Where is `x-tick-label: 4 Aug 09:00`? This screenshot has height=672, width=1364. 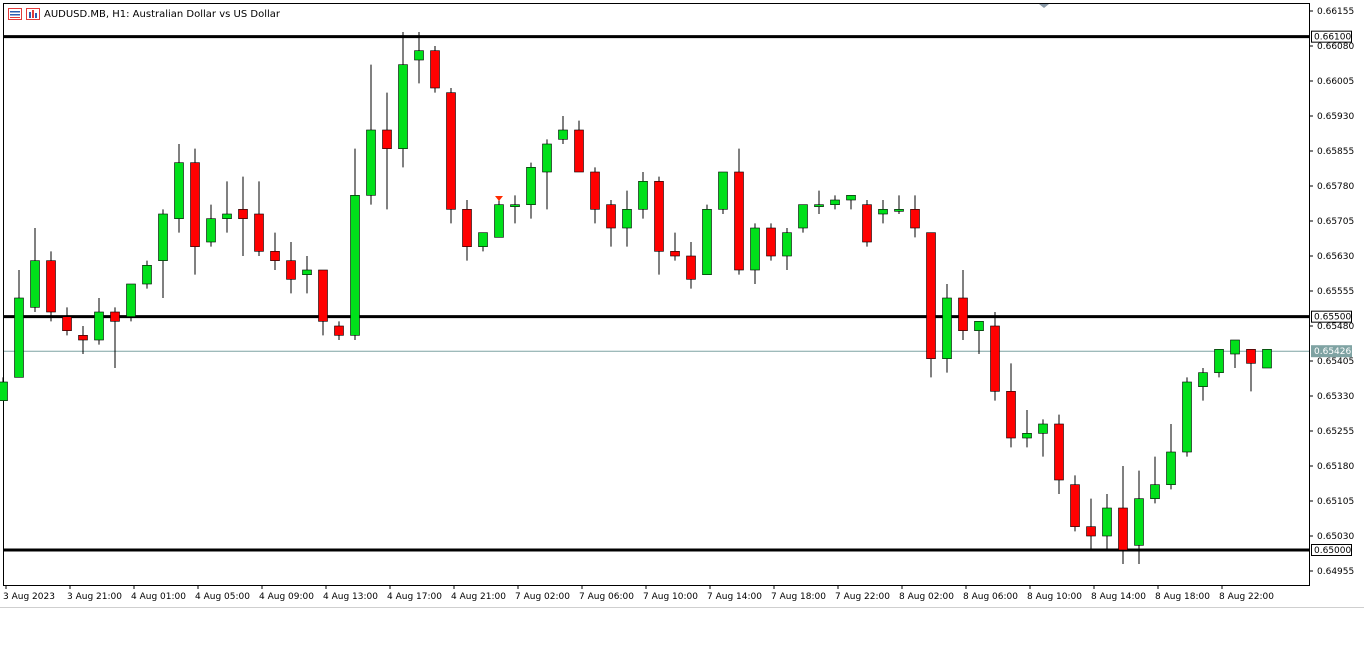 x-tick-label: 4 Aug 09:00 is located at coordinates (286, 597).